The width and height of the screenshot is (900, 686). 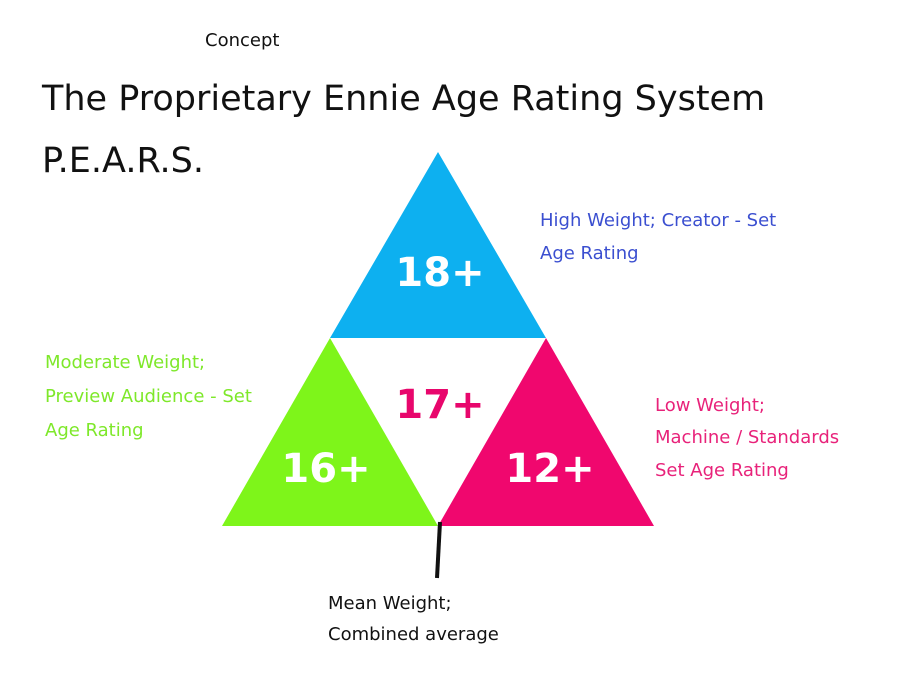 I want to click on annotation: Moderate Weight;, so click(x=125, y=362).